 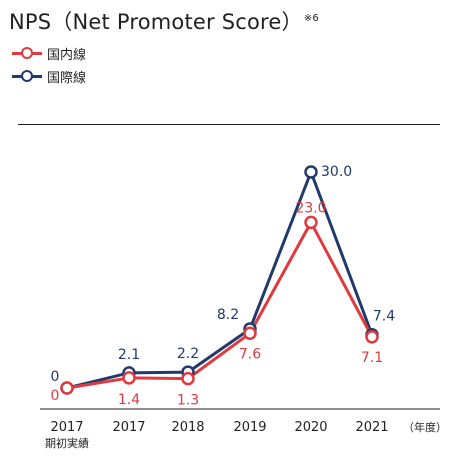 I want to click on legend-marker-domestic, so click(x=27, y=53).